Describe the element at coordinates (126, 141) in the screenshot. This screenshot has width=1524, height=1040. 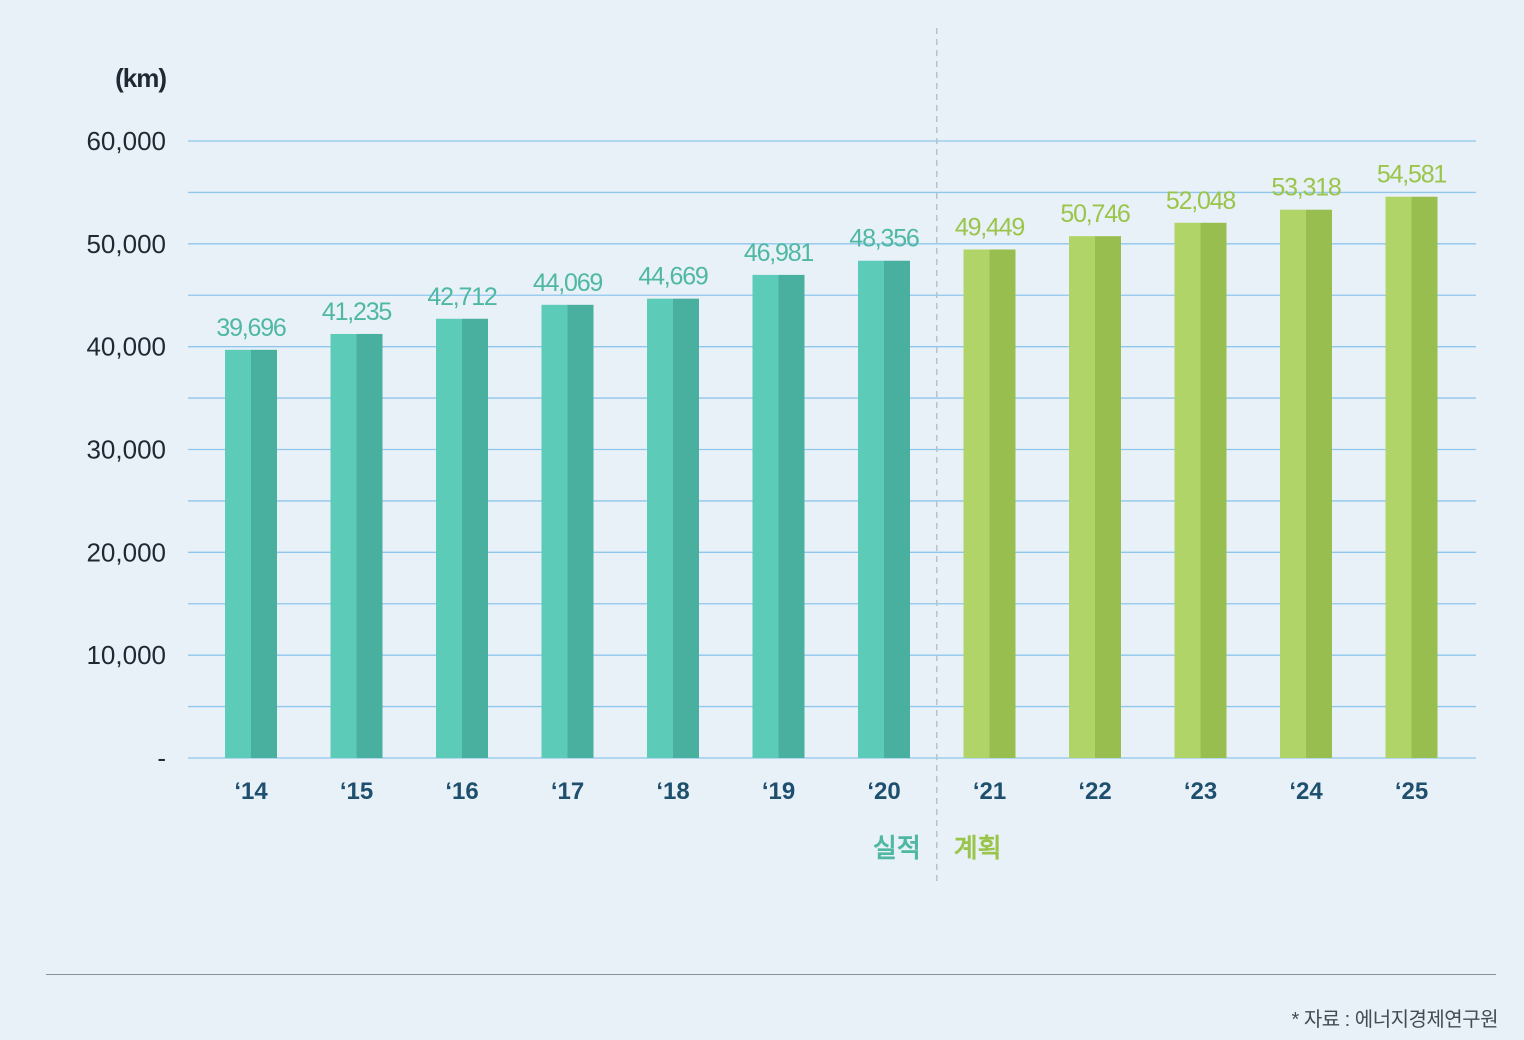
I see `y-tick-label: 60,000` at that location.